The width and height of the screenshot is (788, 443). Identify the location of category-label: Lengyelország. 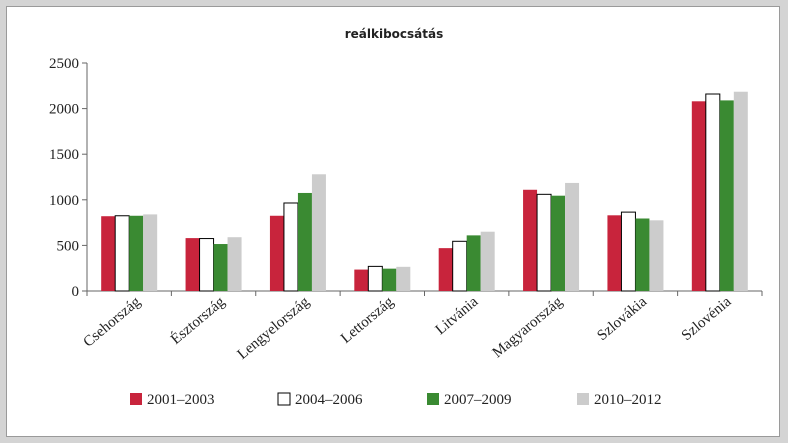
(274, 327).